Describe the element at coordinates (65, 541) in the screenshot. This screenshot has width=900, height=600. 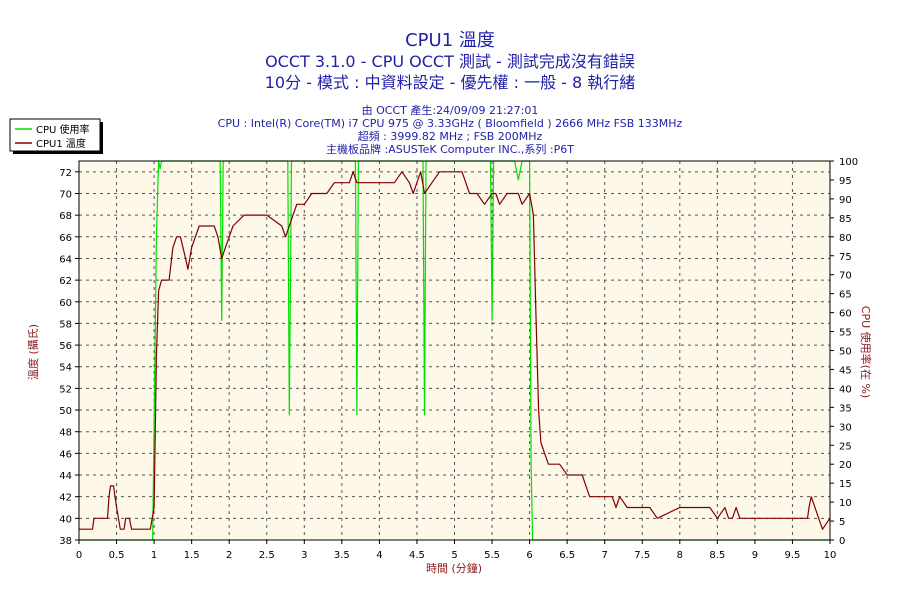
I see `y-left-tick-label: 38` at that location.